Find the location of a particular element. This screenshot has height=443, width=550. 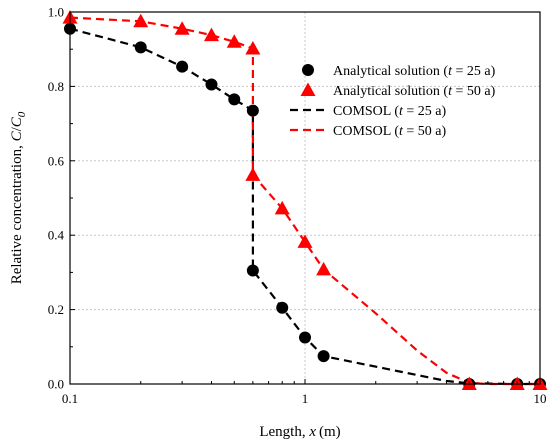

y-tick-label: 0.2 is located at coordinates (56, 309).